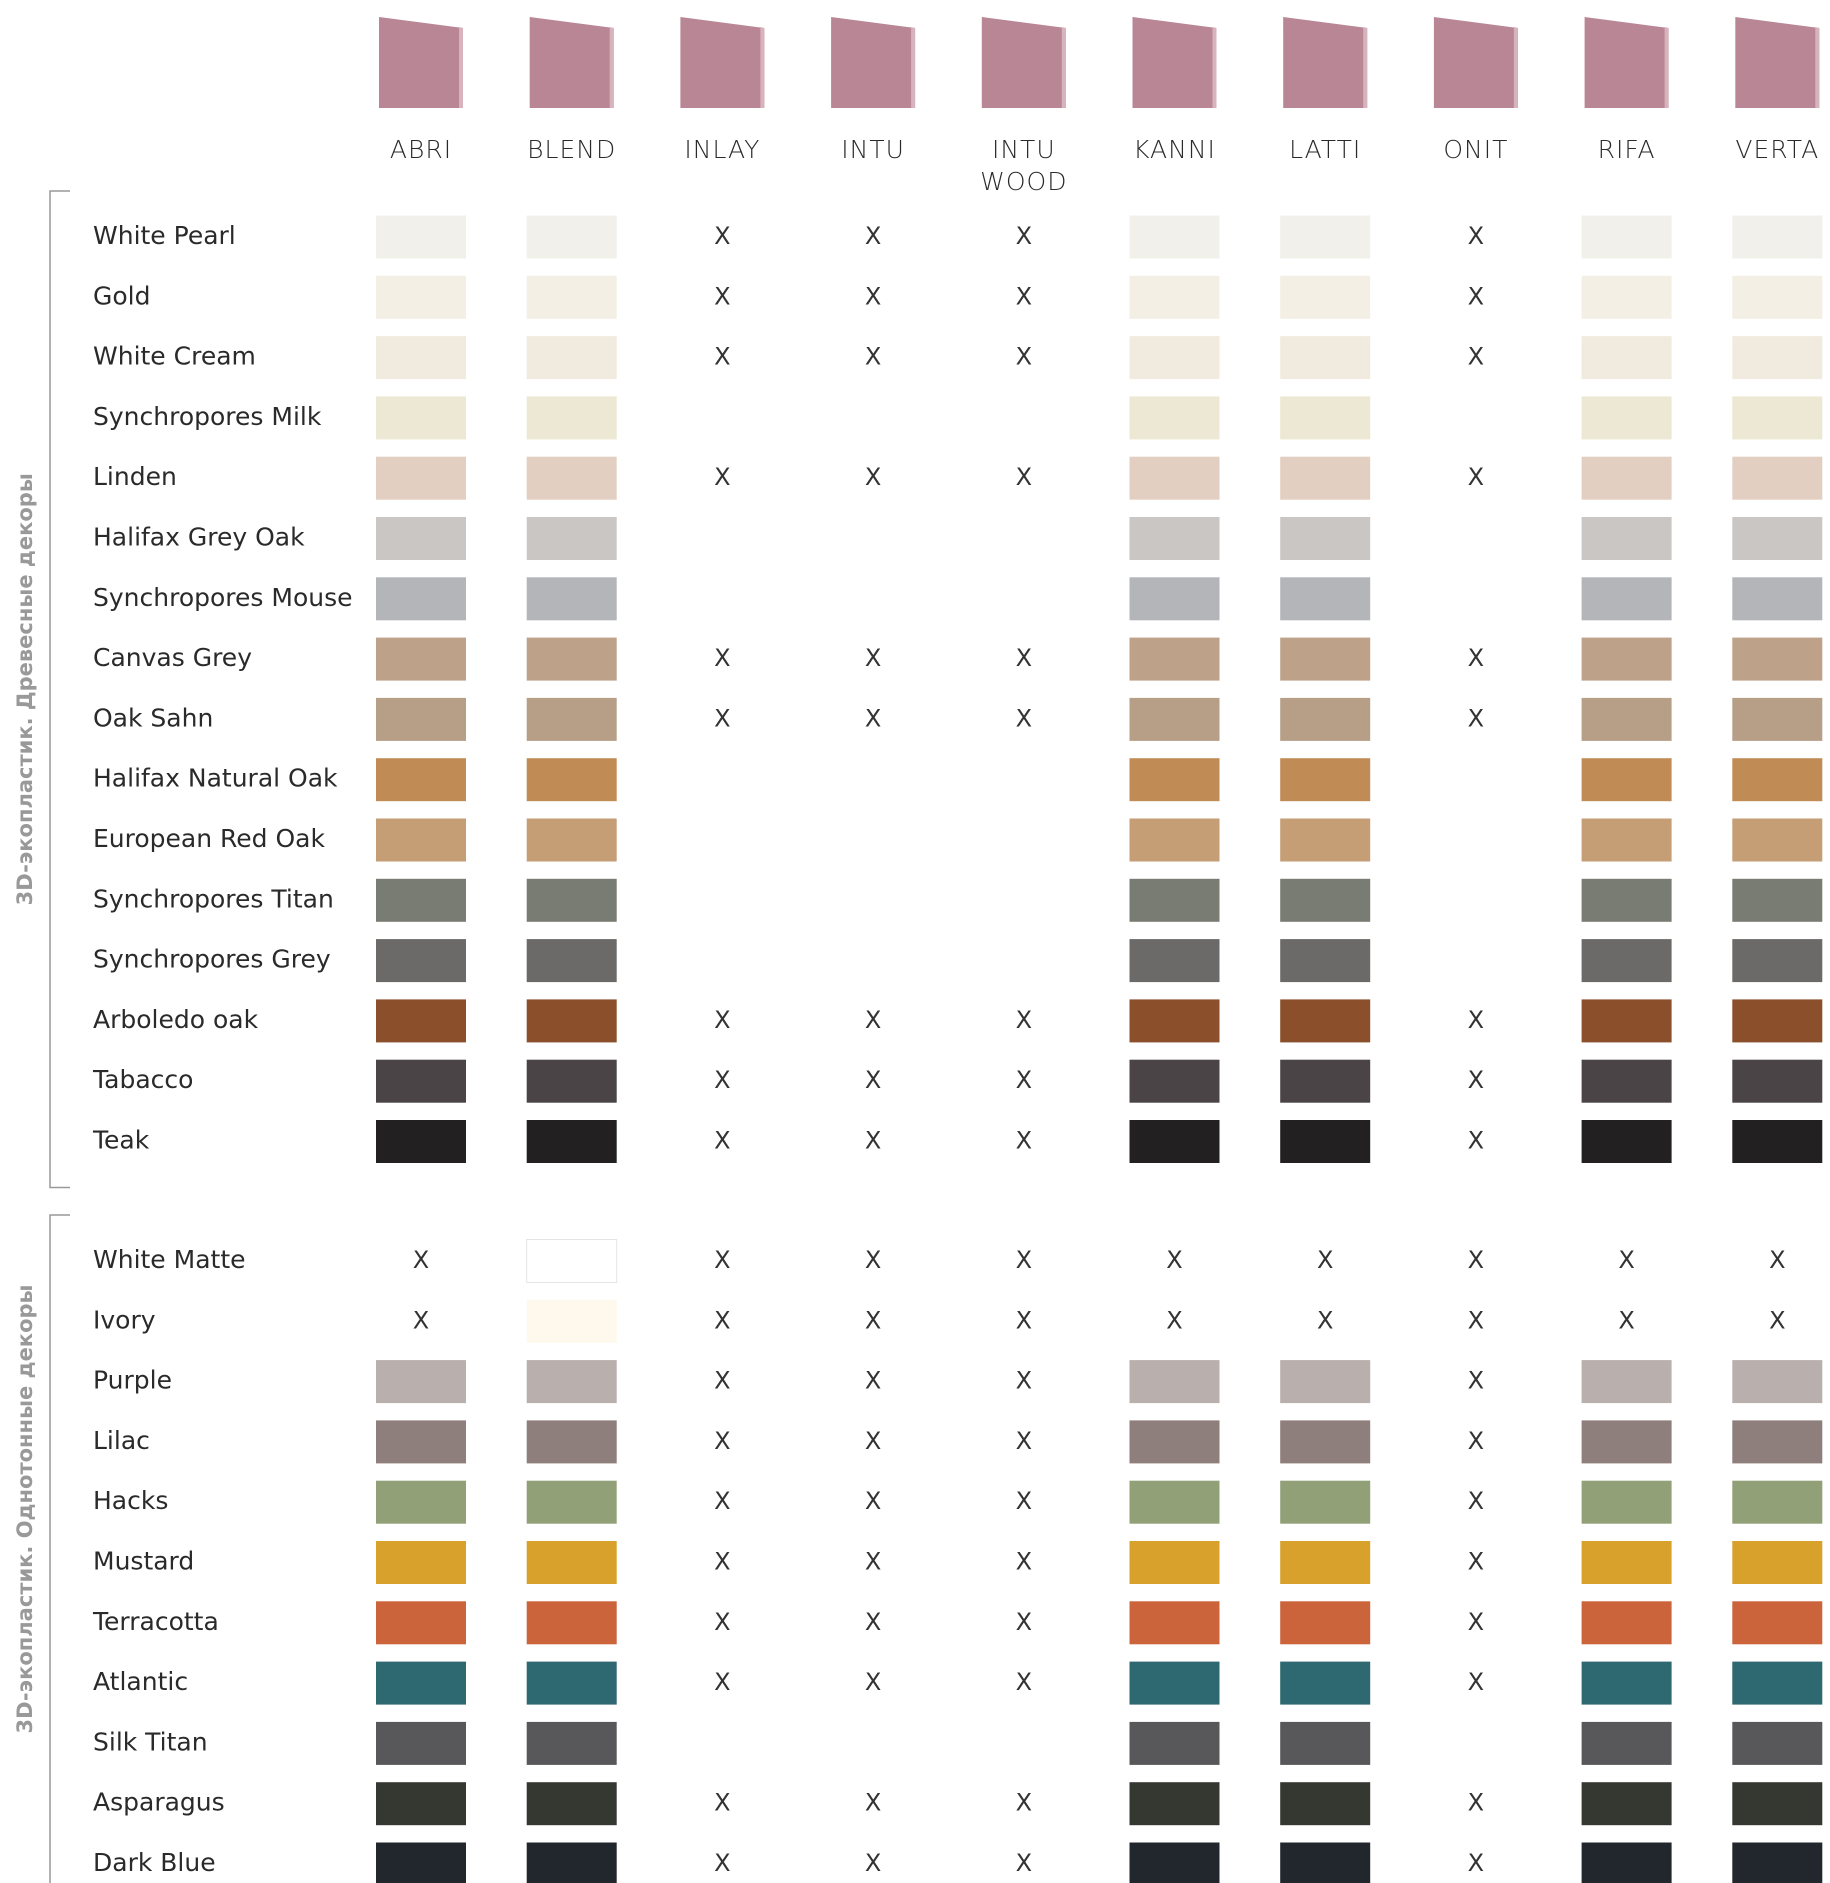 The width and height of the screenshot is (1830, 1883). I want to click on row-label: Dark Blue, so click(154, 1862).